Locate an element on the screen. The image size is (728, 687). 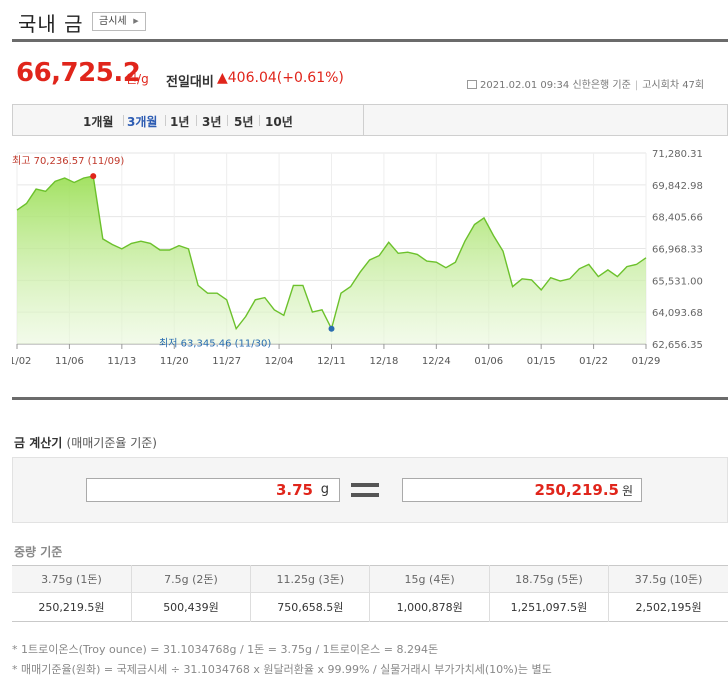
x-tick-label: 01/22 is located at coordinates (593, 361).